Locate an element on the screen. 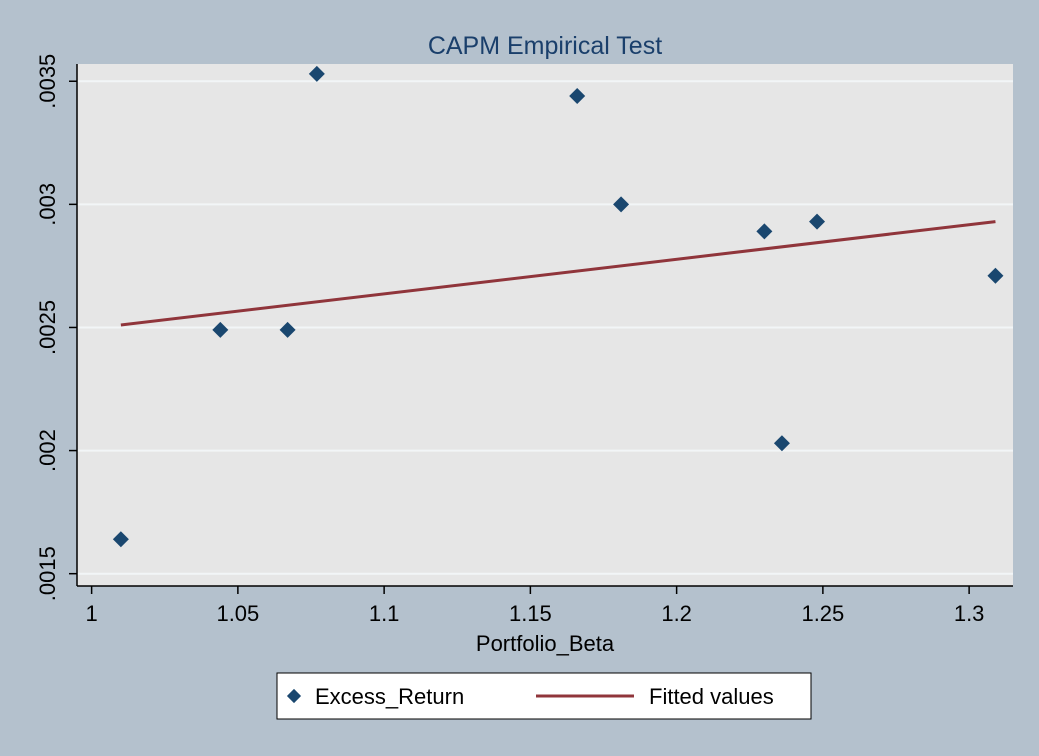 The width and height of the screenshot is (1039, 756). chart-title: CAPM Empirical Test is located at coordinates (545, 46).